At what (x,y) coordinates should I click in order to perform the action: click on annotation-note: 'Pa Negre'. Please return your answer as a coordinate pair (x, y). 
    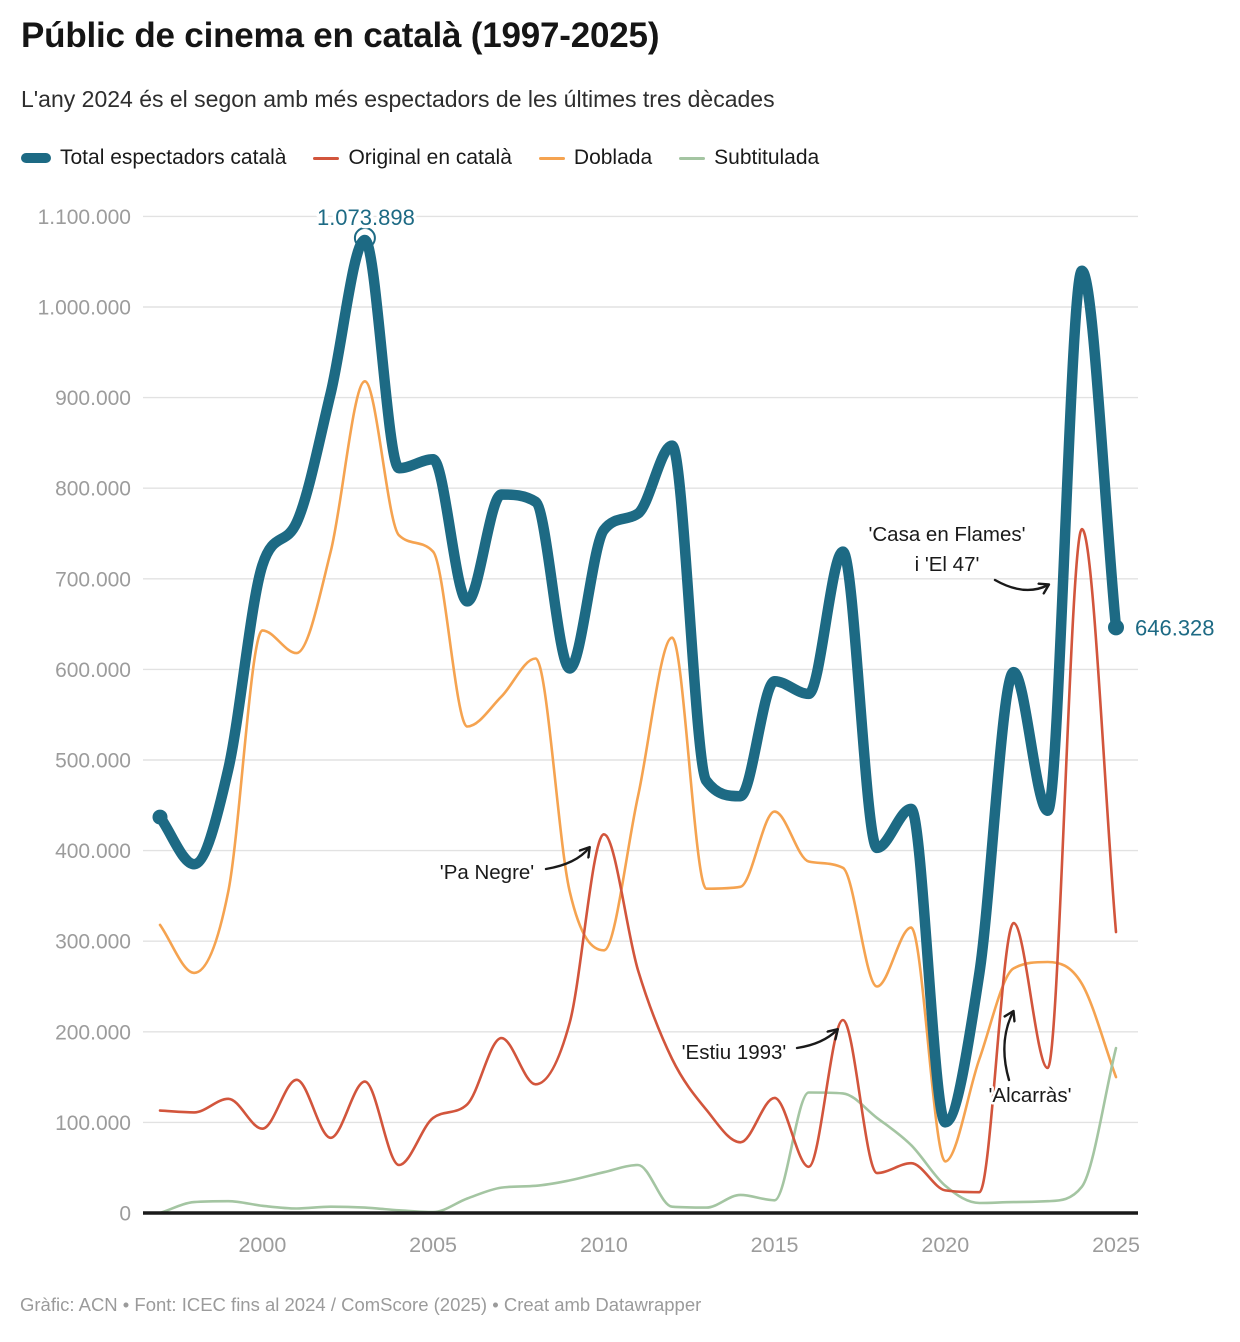
    Looking at the image, I should click on (513, 867).